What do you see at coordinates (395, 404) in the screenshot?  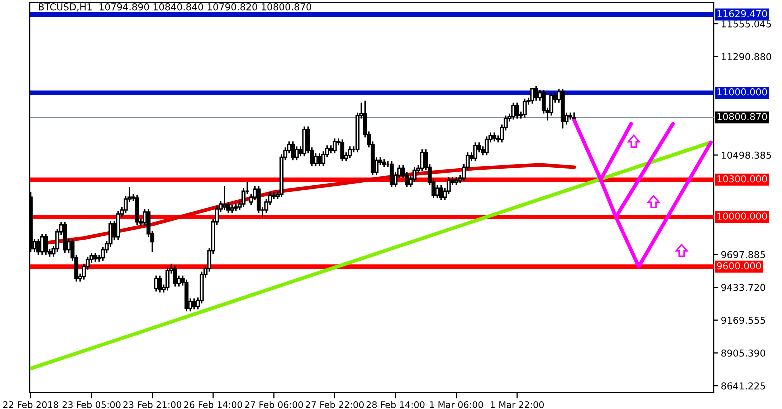 I see `x-tick-label: 28 Feb 14:00` at bounding box center [395, 404].